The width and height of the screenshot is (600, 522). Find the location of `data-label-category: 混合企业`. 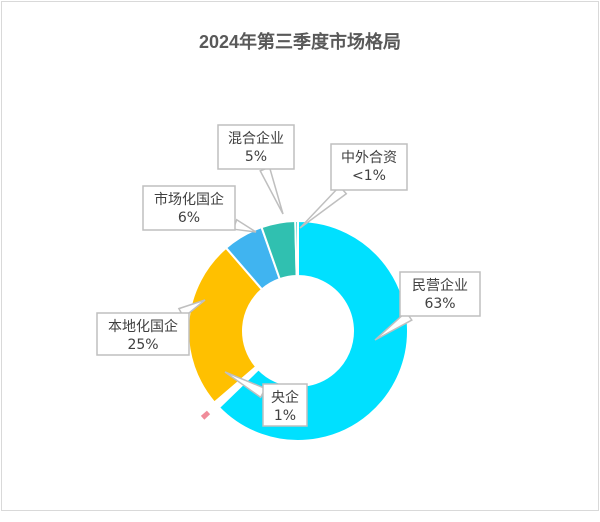

data-label-category: 混合企业 is located at coordinates (256, 138).